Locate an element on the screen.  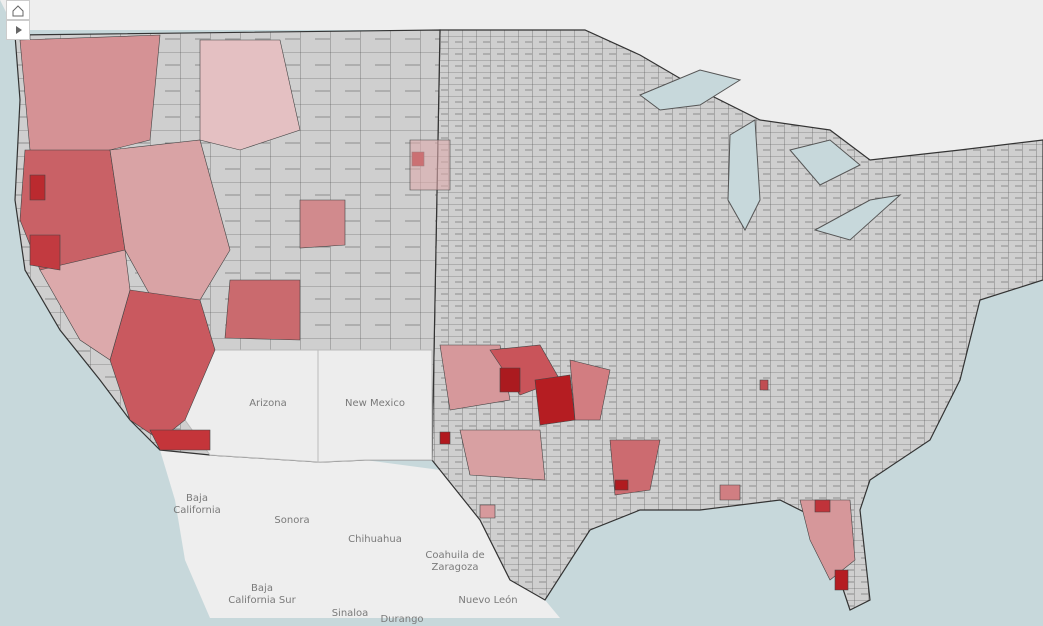
place-label: Arizona is located at coordinates (268, 403).